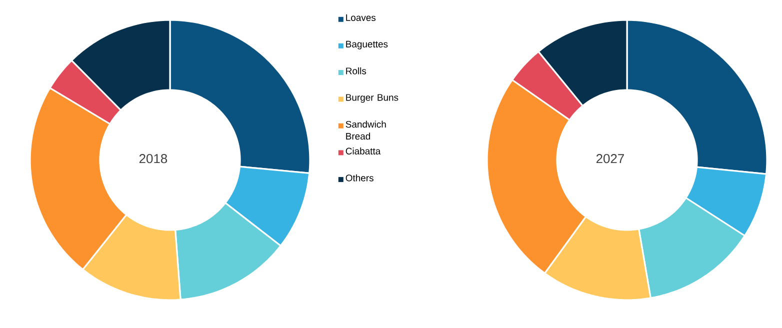  Describe the element at coordinates (360, 178) in the screenshot. I see `legend-label: Others` at that location.